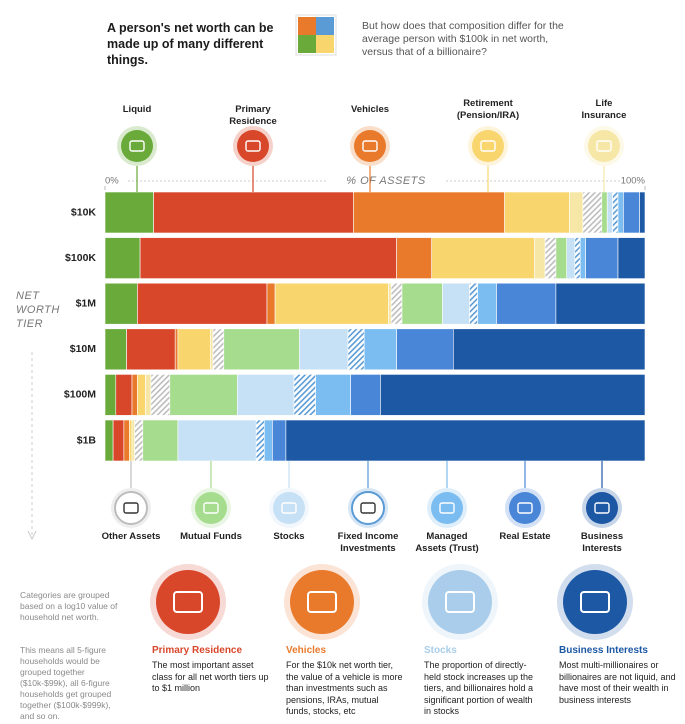 The width and height of the screenshot is (685, 724). I want to click on x-tick-label: 100%, so click(633, 181).